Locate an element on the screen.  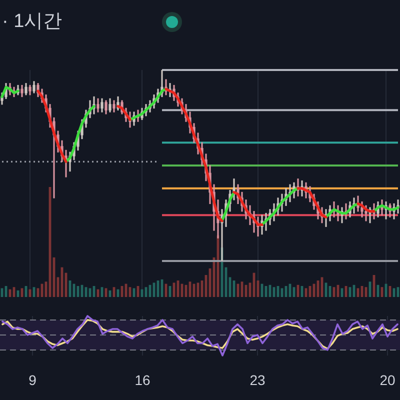
x-tick-label: 20 is located at coordinates (388, 380).